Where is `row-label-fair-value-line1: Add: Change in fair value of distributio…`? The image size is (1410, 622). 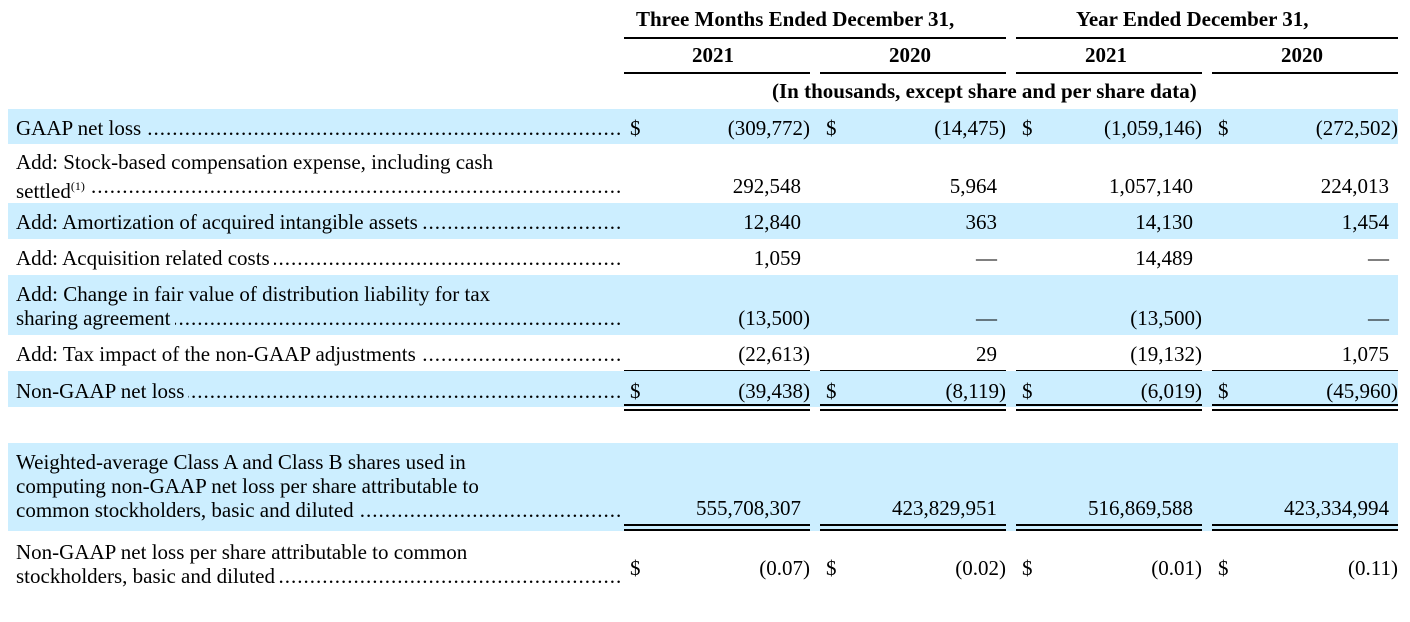
row-label-fair-value-line1: Add: Change in fair value of distributio… is located at coordinates (253, 294).